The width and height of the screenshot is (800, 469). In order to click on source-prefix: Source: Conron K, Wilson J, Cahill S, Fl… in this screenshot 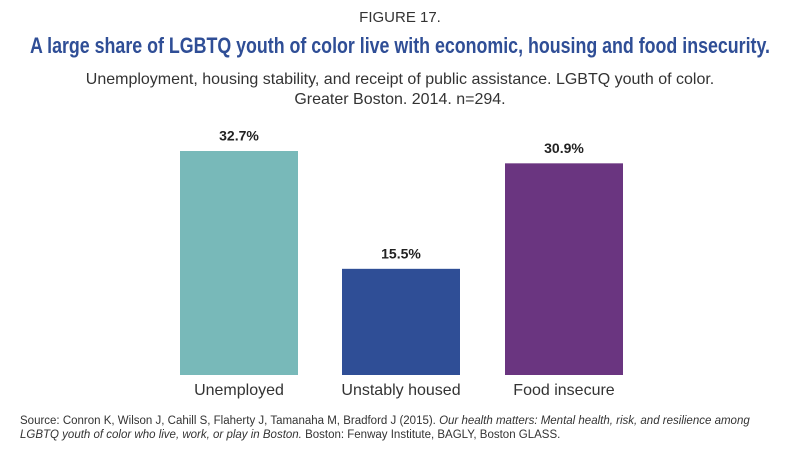, I will do `click(230, 421)`.